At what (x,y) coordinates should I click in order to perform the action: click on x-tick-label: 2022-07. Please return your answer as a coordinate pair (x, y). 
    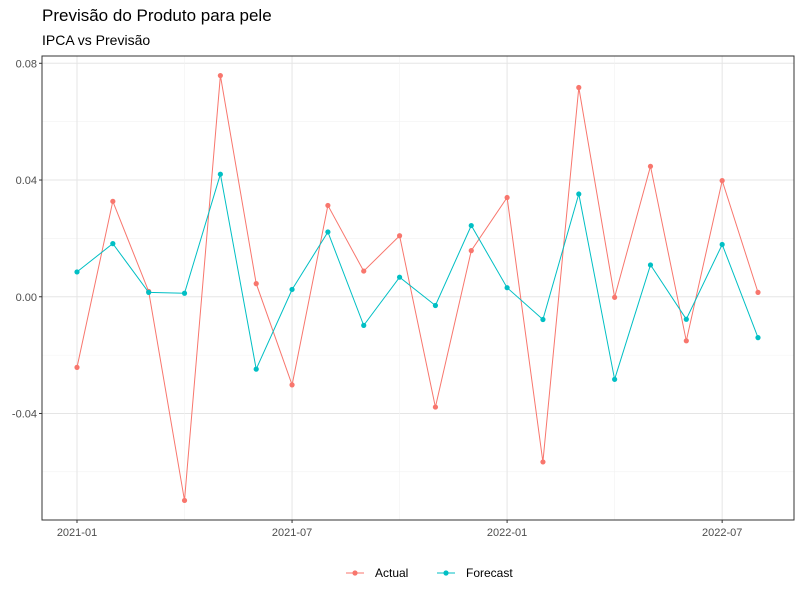
    Looking at the image, I should click on (722, 533).